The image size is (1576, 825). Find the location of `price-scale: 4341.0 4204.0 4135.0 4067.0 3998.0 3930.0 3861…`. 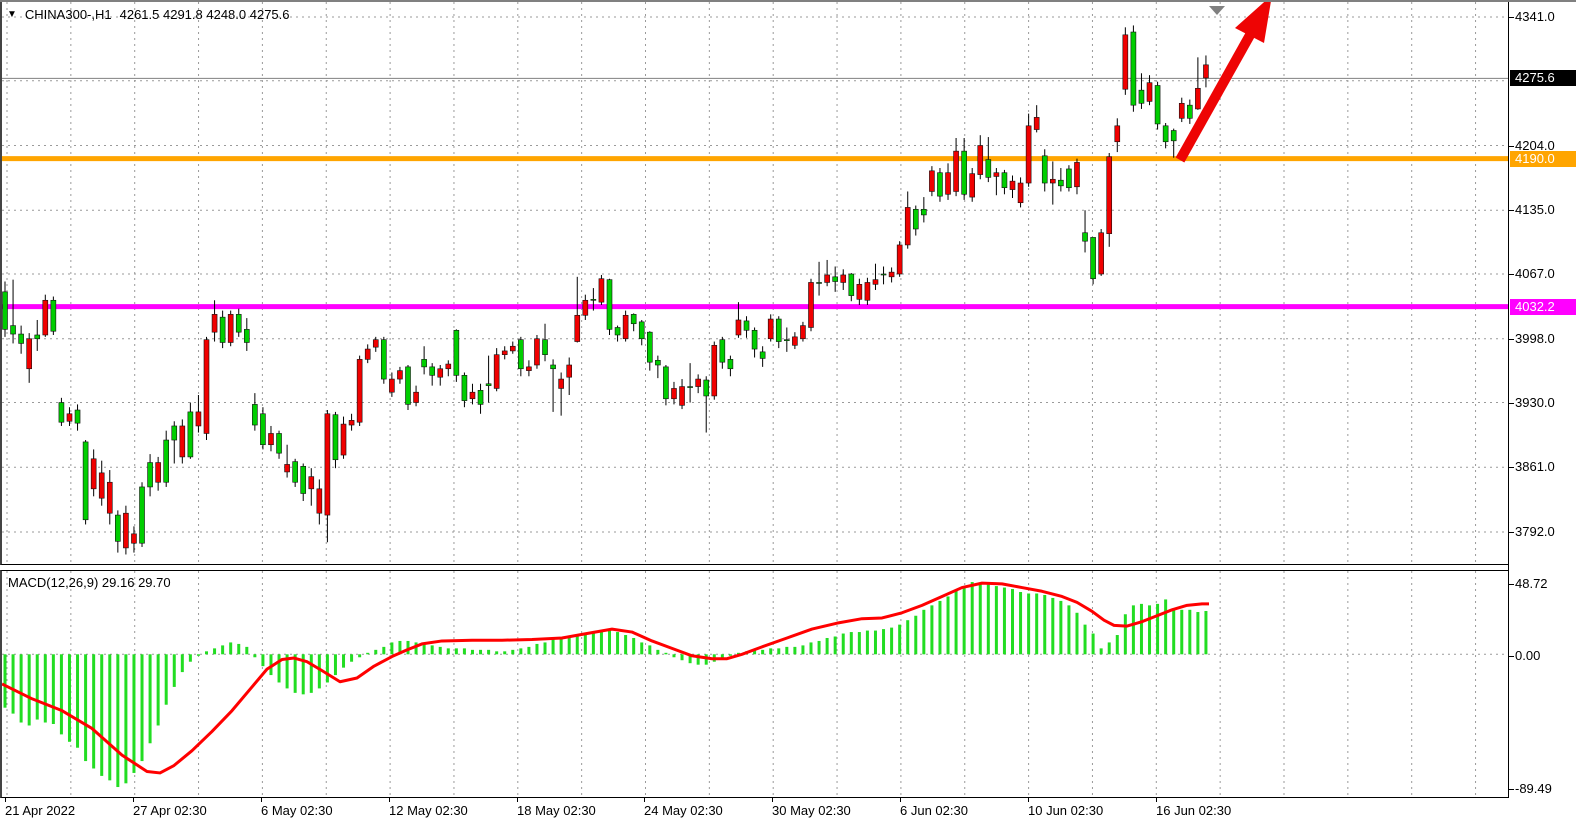

price-scale: 4341.0 4204.0 4135.0 4067.0 3998.0 3930.0 3861… is located at coordinates (1542, 400).